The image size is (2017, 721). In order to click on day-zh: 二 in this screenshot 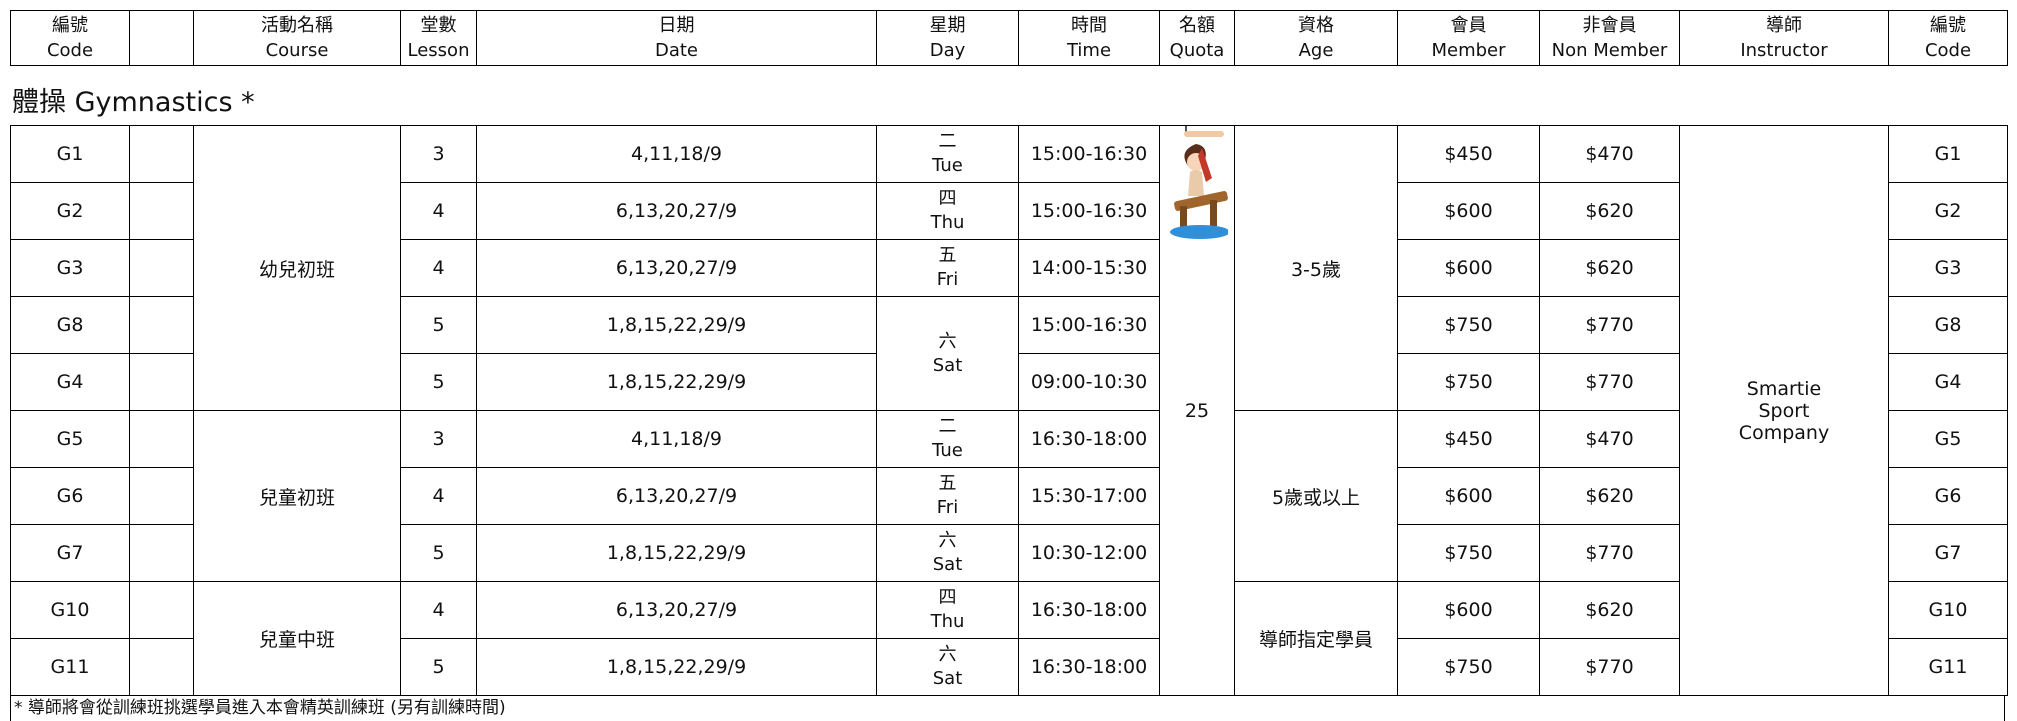, I will do `click(947, 426)`.